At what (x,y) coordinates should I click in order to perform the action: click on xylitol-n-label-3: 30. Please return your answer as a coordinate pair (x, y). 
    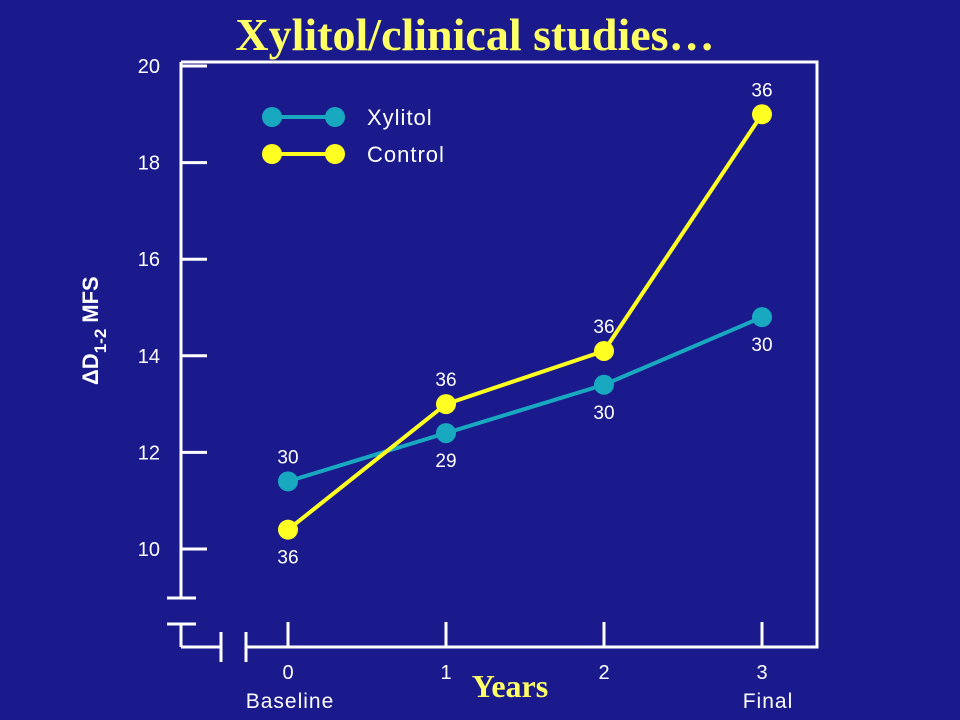
    Looking at the image, I should click on (761, 345).